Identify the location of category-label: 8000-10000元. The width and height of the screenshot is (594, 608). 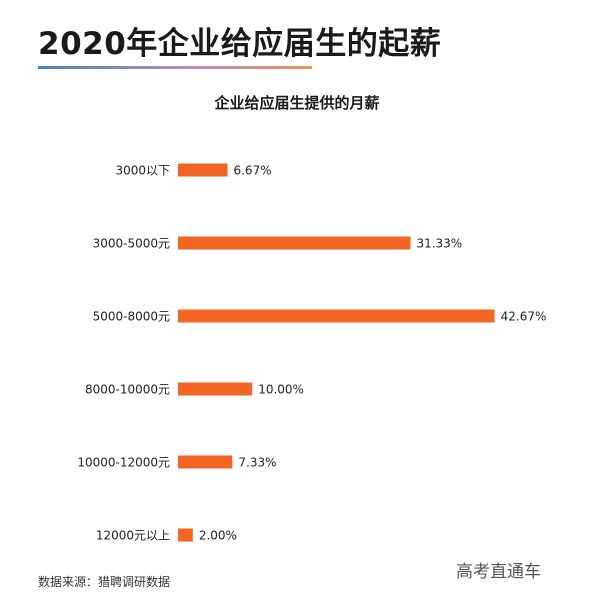
(127, 390).